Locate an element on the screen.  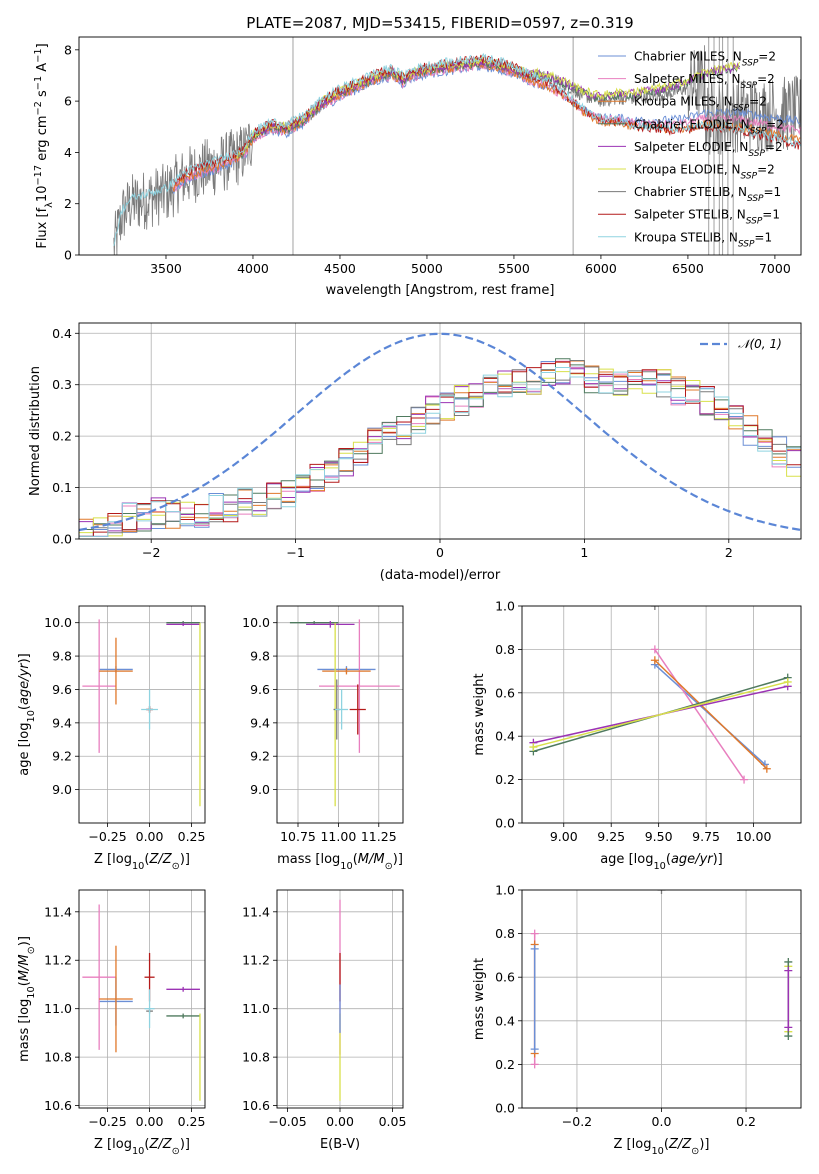
x-tick-label: 6500 is located at coordinates (688, 268).